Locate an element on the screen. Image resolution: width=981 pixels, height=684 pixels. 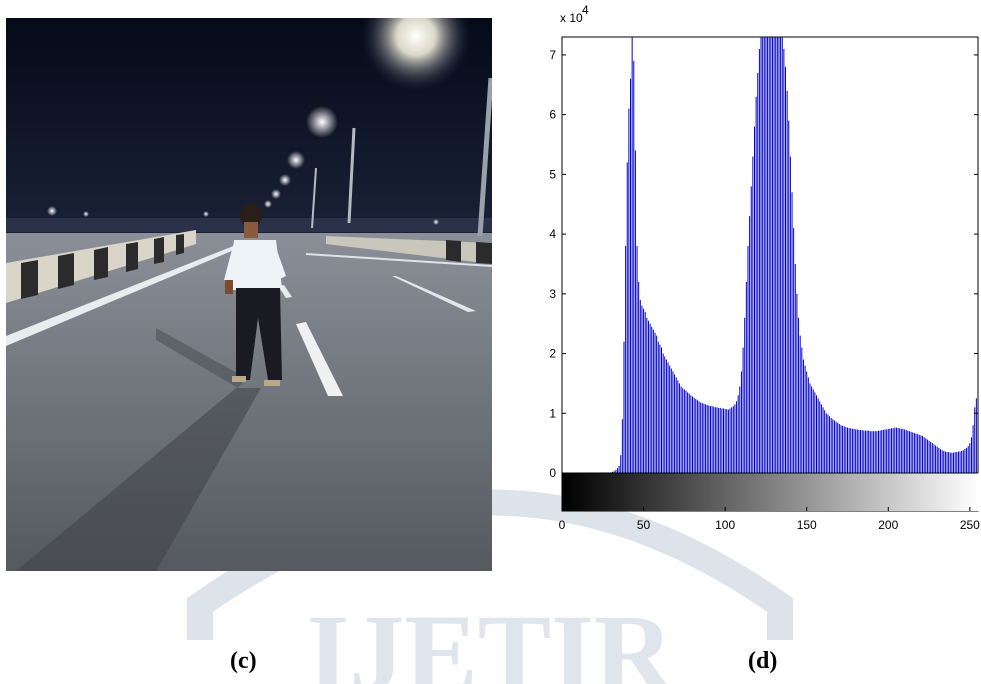
y-tick-label: 5 is located at coordinates (552, 174).